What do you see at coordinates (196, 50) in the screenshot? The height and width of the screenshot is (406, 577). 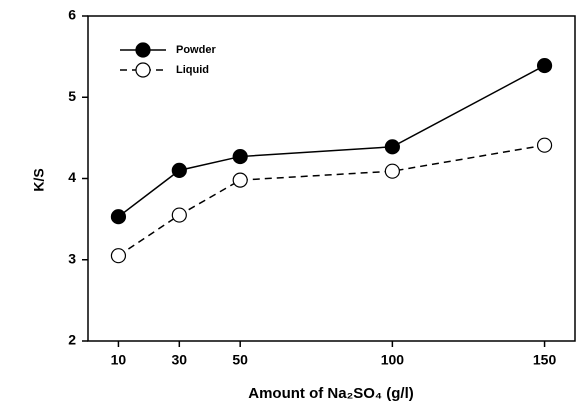 I see `legend-label: Powder` at bounding box center [196, 50].